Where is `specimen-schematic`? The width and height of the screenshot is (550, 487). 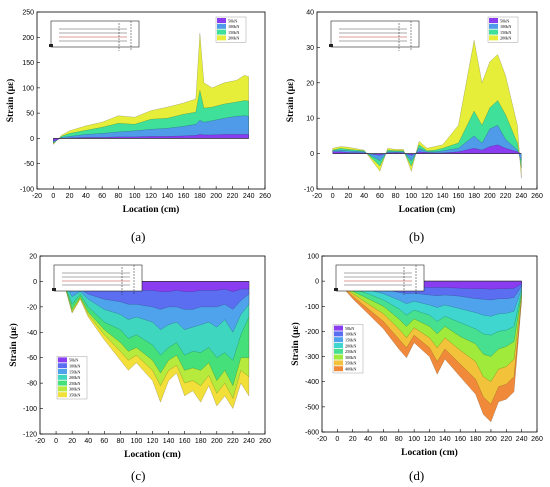
specimen-schematic is located at coordinates (374, 35).